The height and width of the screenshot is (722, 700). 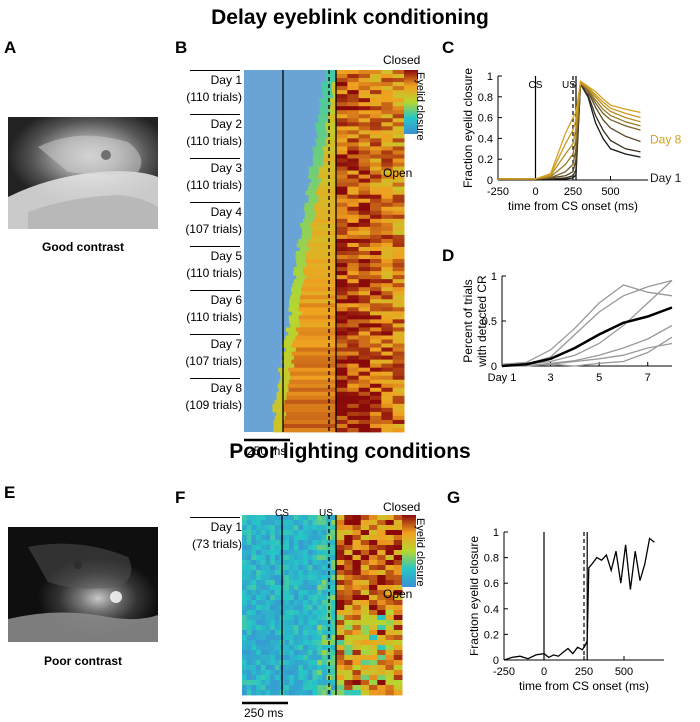 What do you see at coordinates (214, 264) in the screenshot?
I see `day-label-5: Day 5 (110 trials)` at bounding box center [214, 264].